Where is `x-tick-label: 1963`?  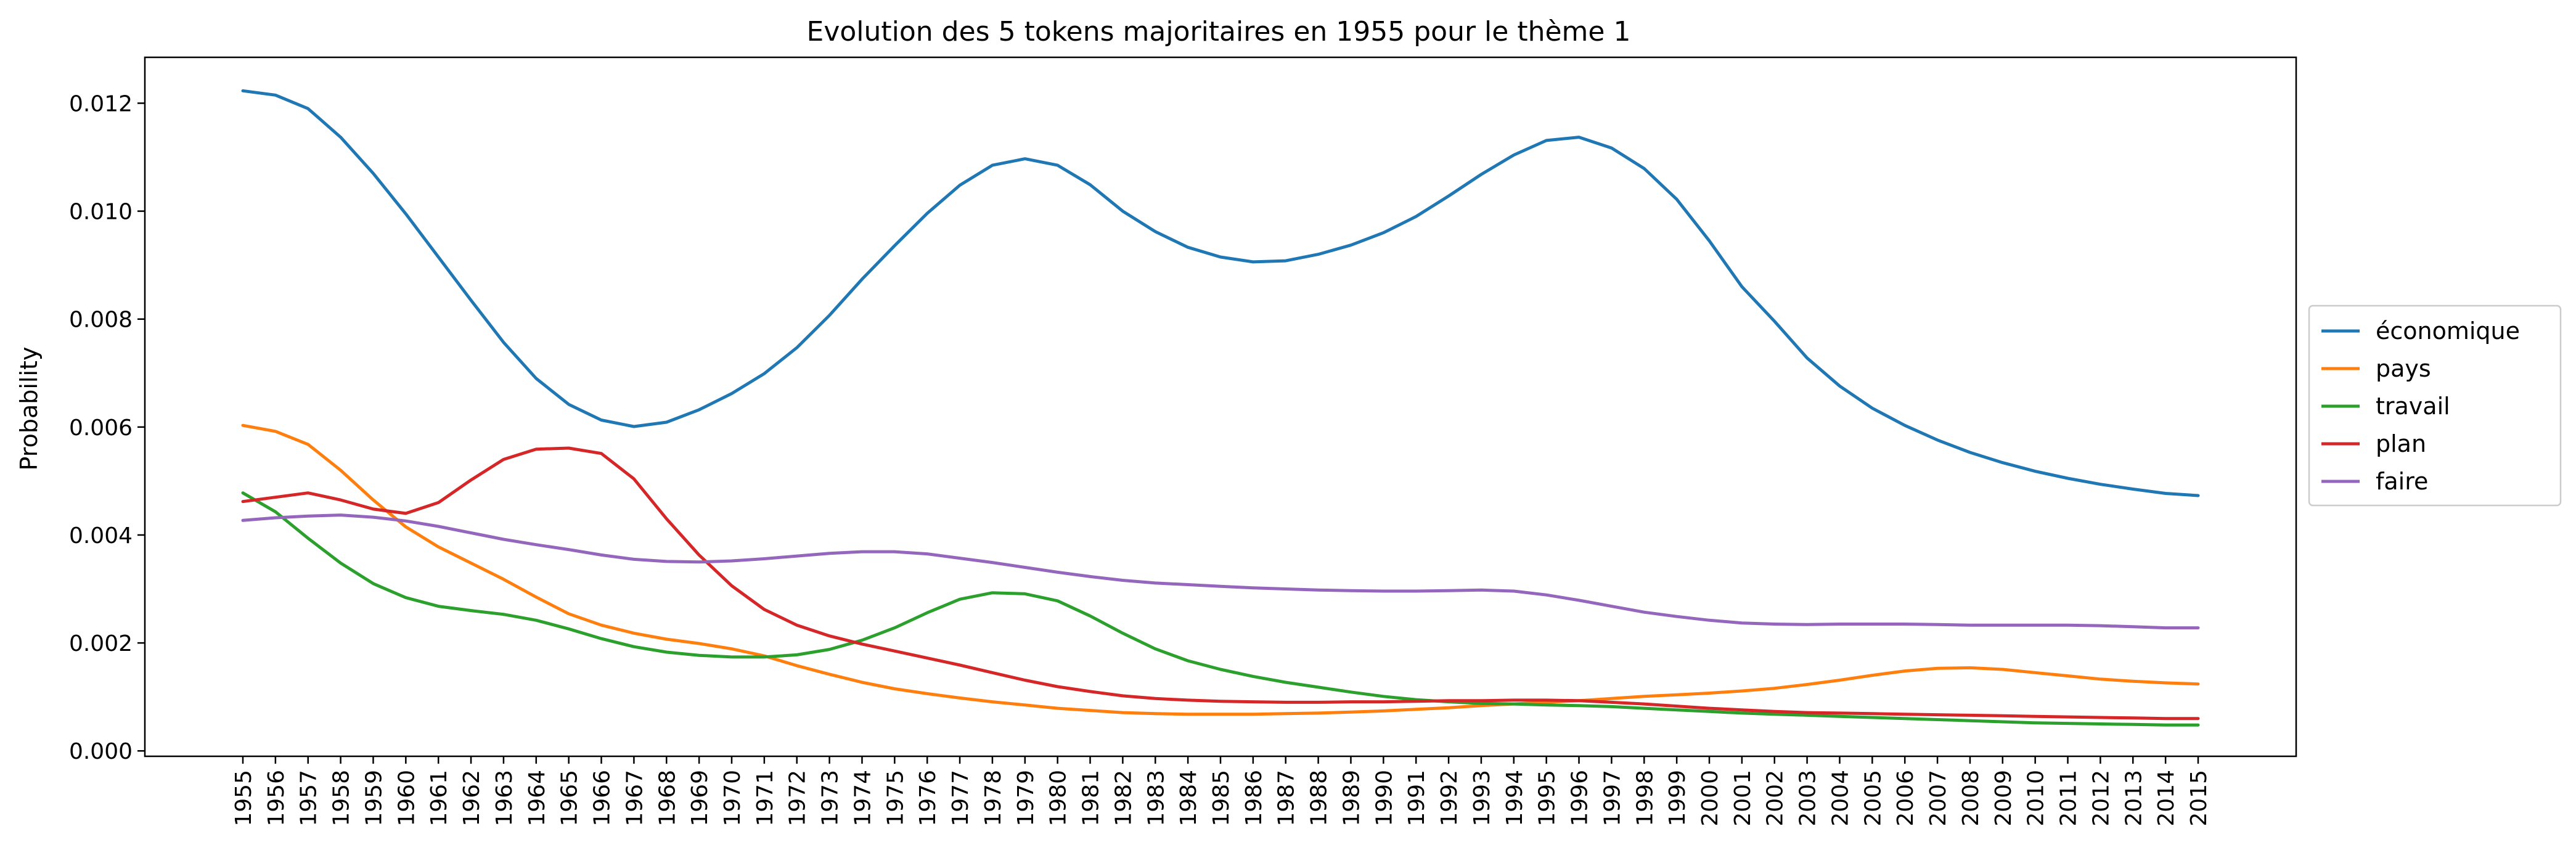 x-tick-label: 1963 is located at coordinates (504, 798).